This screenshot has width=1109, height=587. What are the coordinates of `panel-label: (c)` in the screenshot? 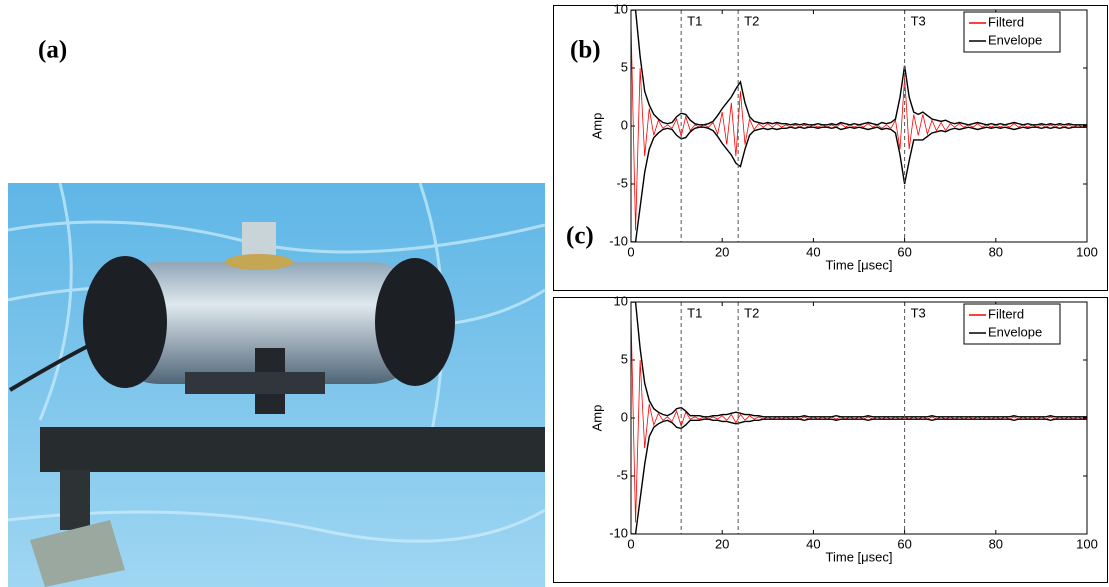 It's located at (580, 236).